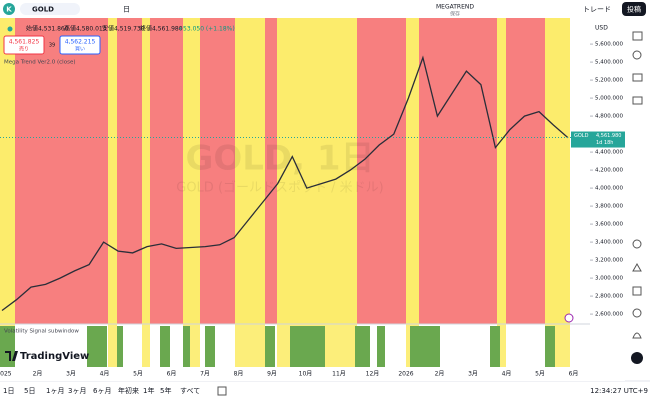 Image resolution: width=650 pixels, height=401 pixels. I want to click on ohlc-value: 高値4,580.013, so click(85, 29).